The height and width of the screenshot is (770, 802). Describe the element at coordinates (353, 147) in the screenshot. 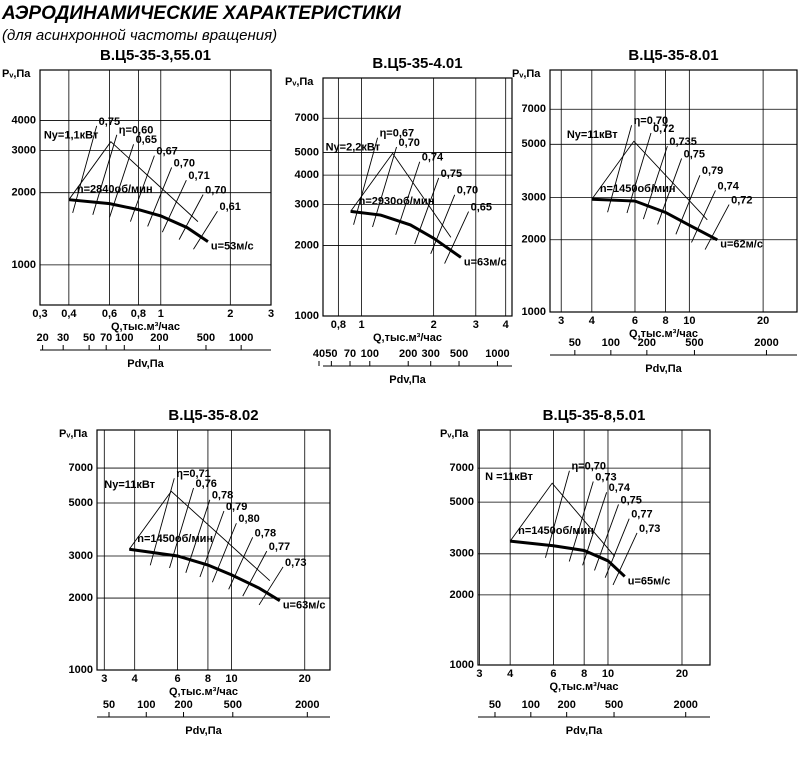

I see `power-label: Ny=2,2кВт` at that location.